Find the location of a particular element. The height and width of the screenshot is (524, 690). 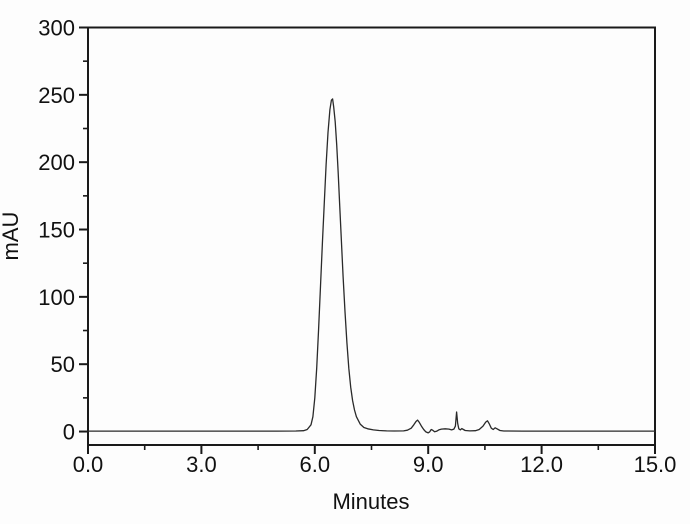

x-tick-label: 15.0 is located at coordinates (655, 464).